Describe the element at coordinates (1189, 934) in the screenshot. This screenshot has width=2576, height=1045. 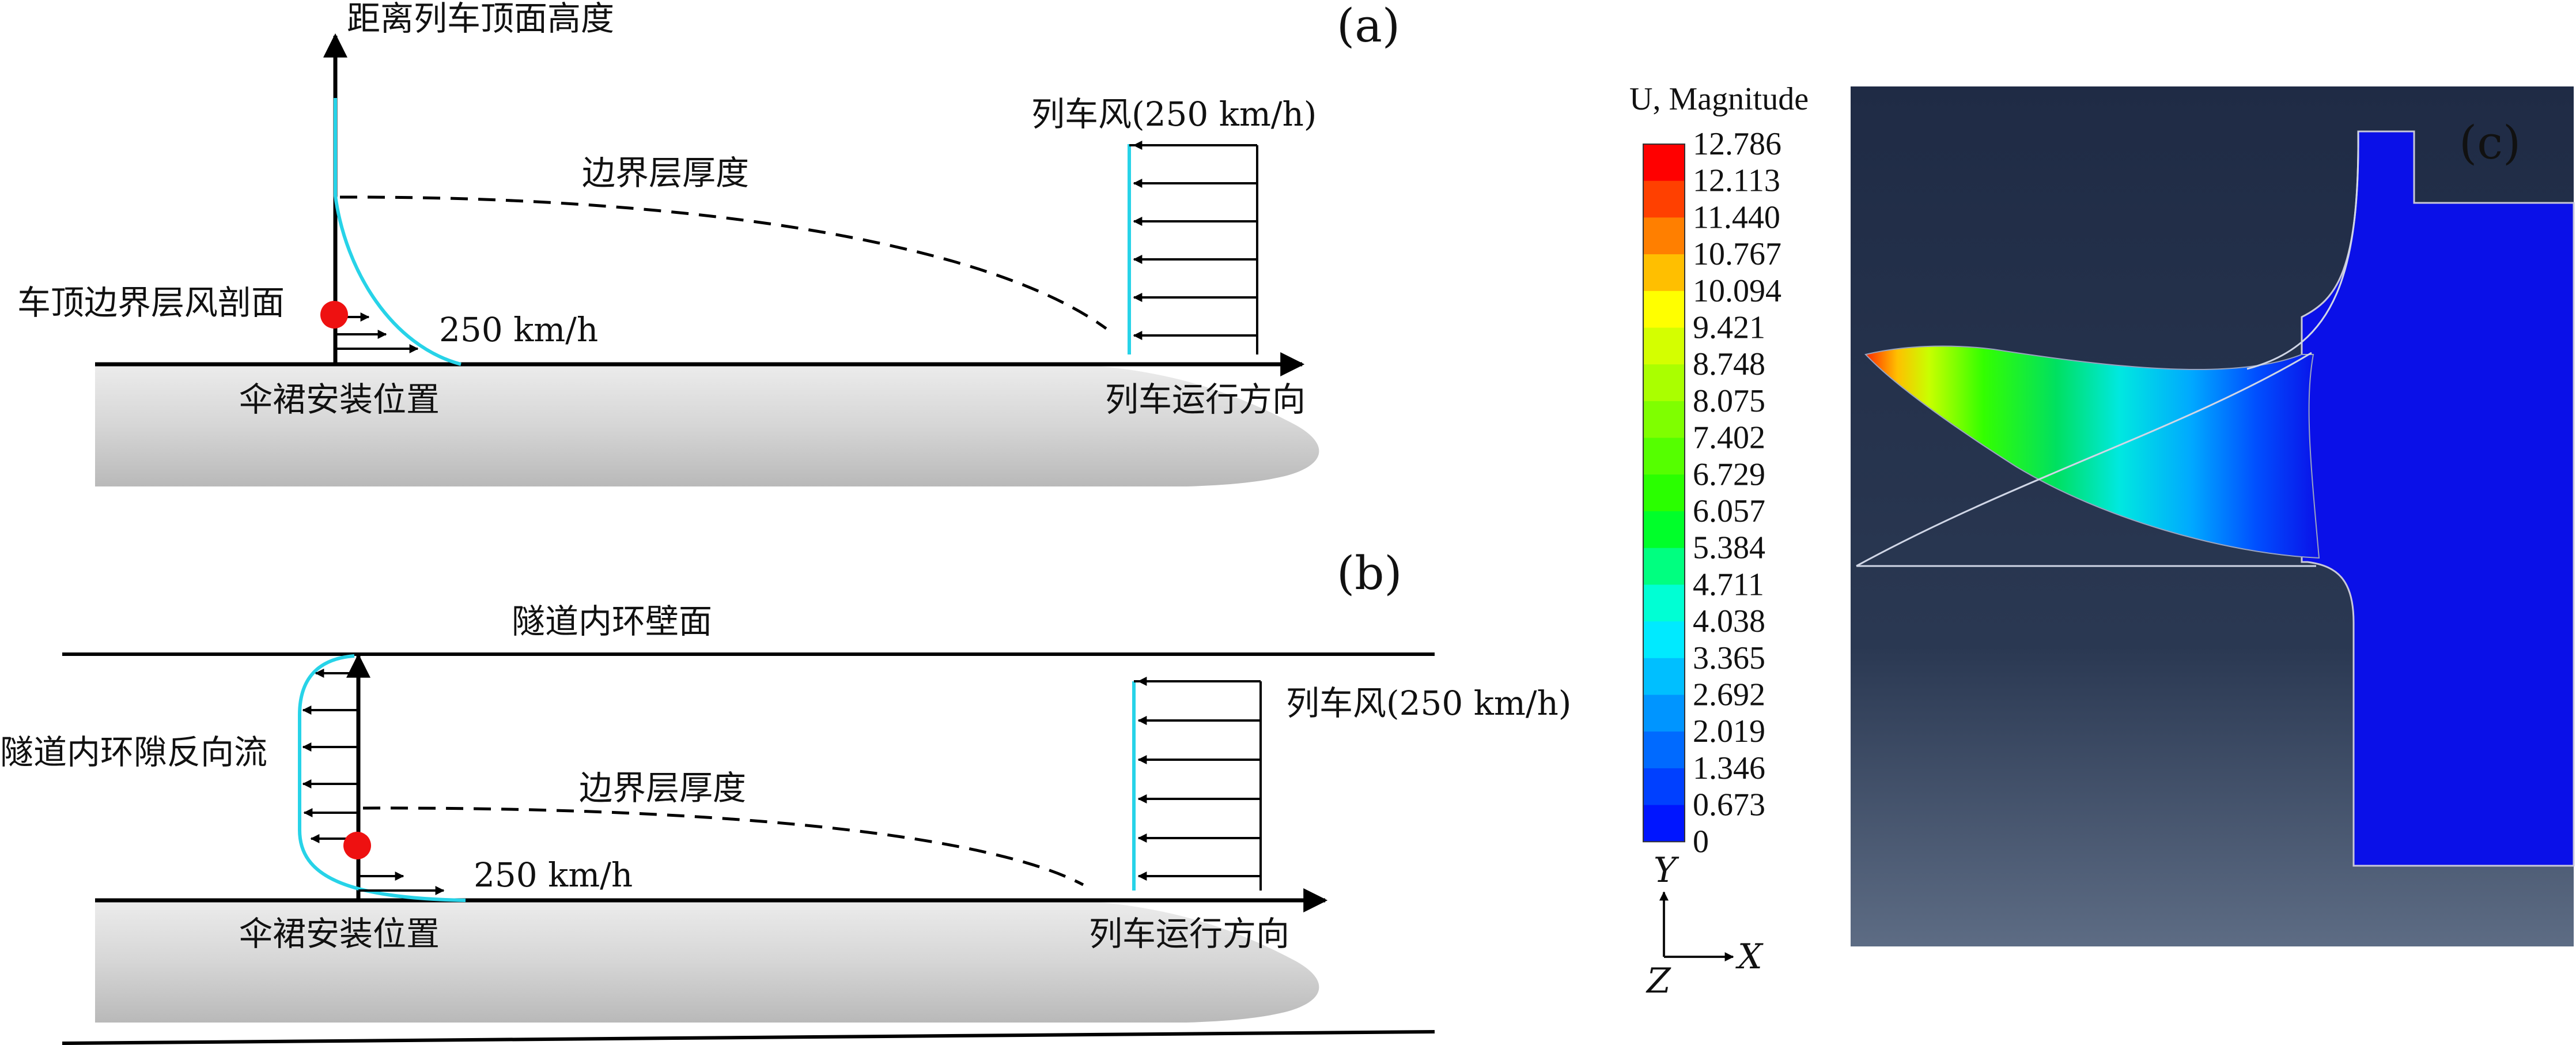
I see `direction-label-b: 列车运行方向` at that location.